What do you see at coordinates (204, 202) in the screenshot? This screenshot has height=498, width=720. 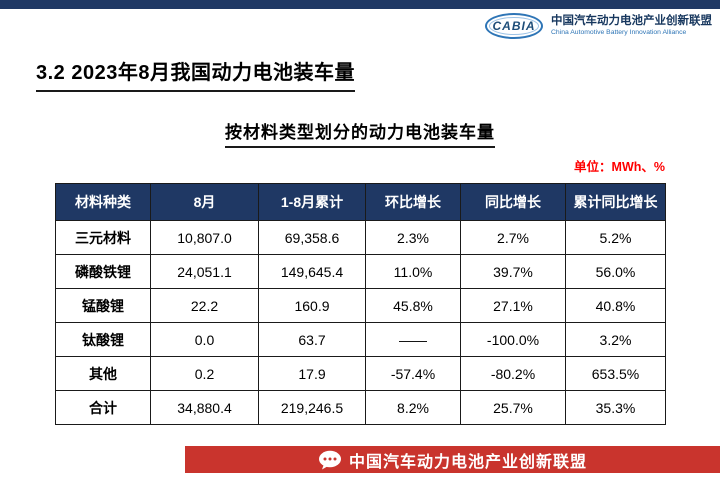 I see `col-header-august: 8月` at bounding box center [204, 202].